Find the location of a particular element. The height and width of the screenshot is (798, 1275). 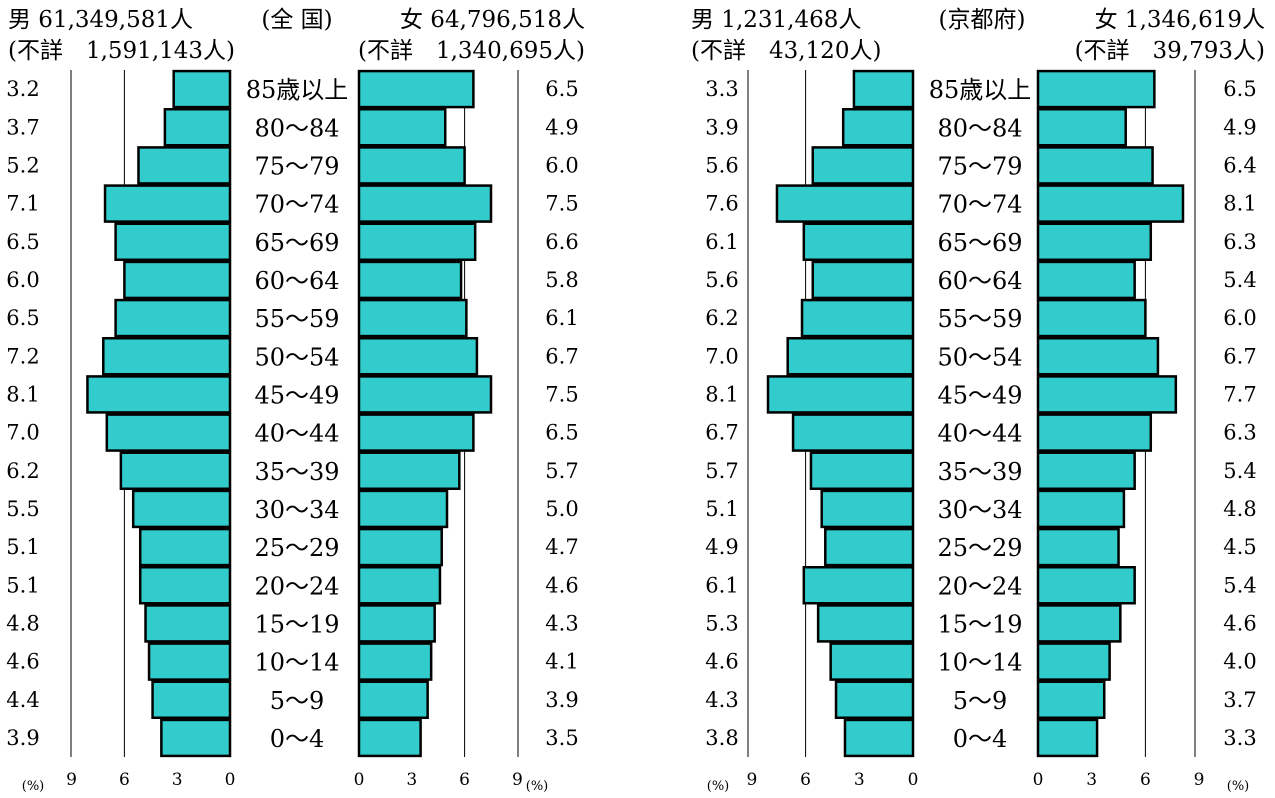

female-value-label: 5.0 is located at coordinates (561, 509).